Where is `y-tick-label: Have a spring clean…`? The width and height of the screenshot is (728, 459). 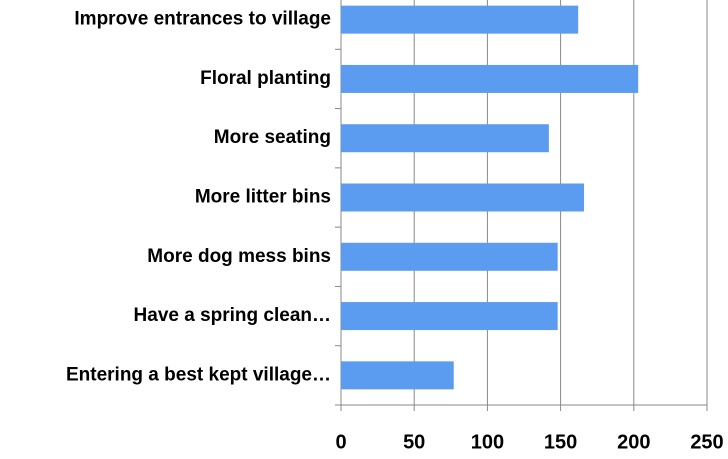 y-tick-label: Have a spring clean… is located at coordinates (232, 315).